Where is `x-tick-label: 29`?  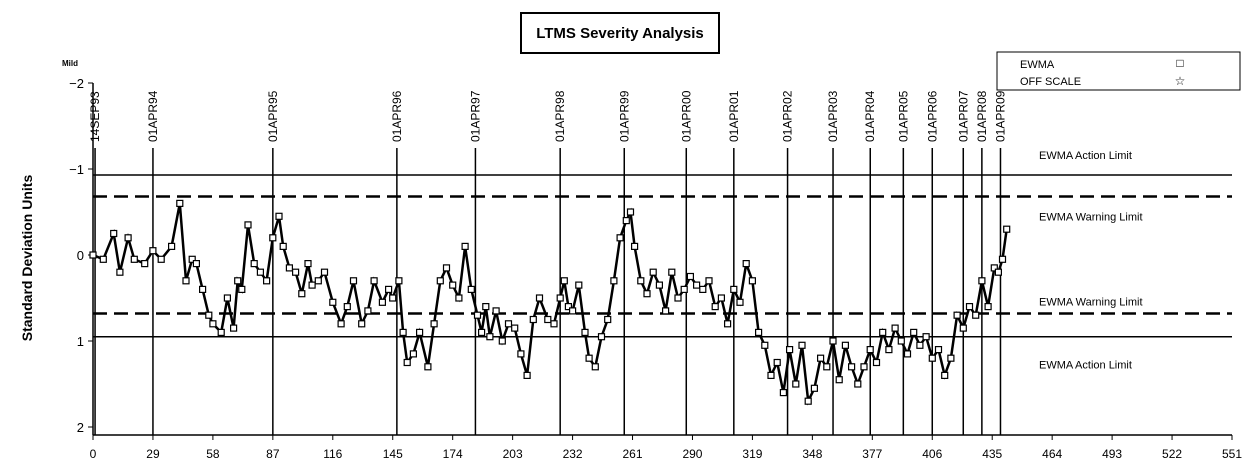
x-tick-label: 29 is located at coordinates (153, 454).